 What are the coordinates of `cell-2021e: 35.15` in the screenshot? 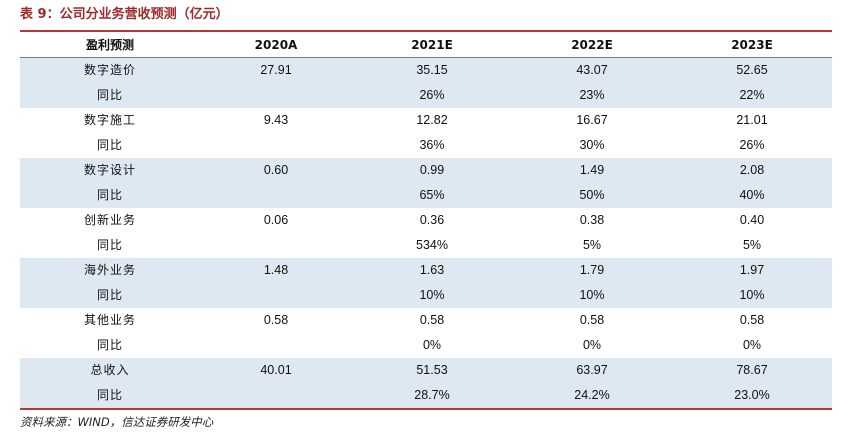 It's located at (432, 70).